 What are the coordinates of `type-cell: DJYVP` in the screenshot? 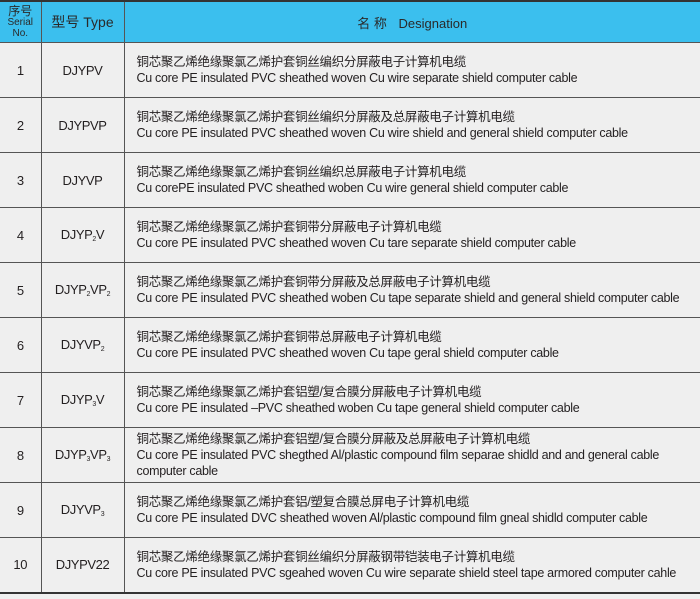 It's located at (82, 180).